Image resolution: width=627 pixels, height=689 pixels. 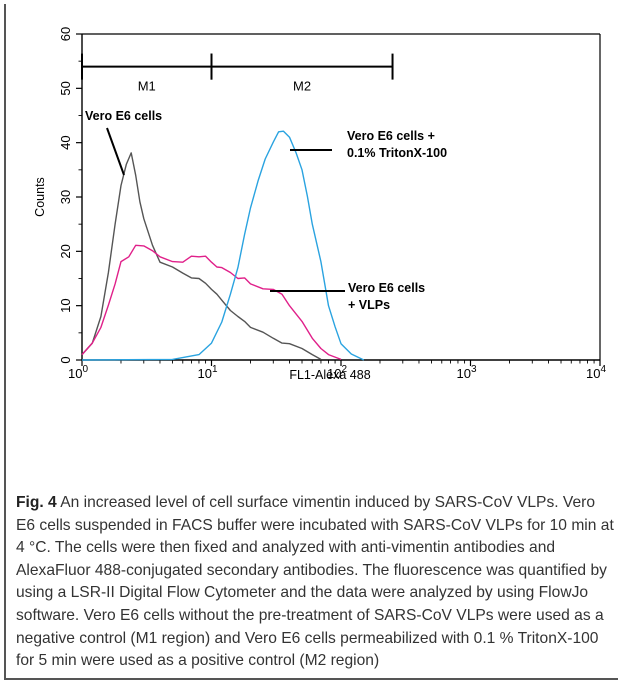 What do you see at coordinates (215, 369) in the screenshot?
I see `x-tick-exponent: 1` at bounding box center [215, 369].